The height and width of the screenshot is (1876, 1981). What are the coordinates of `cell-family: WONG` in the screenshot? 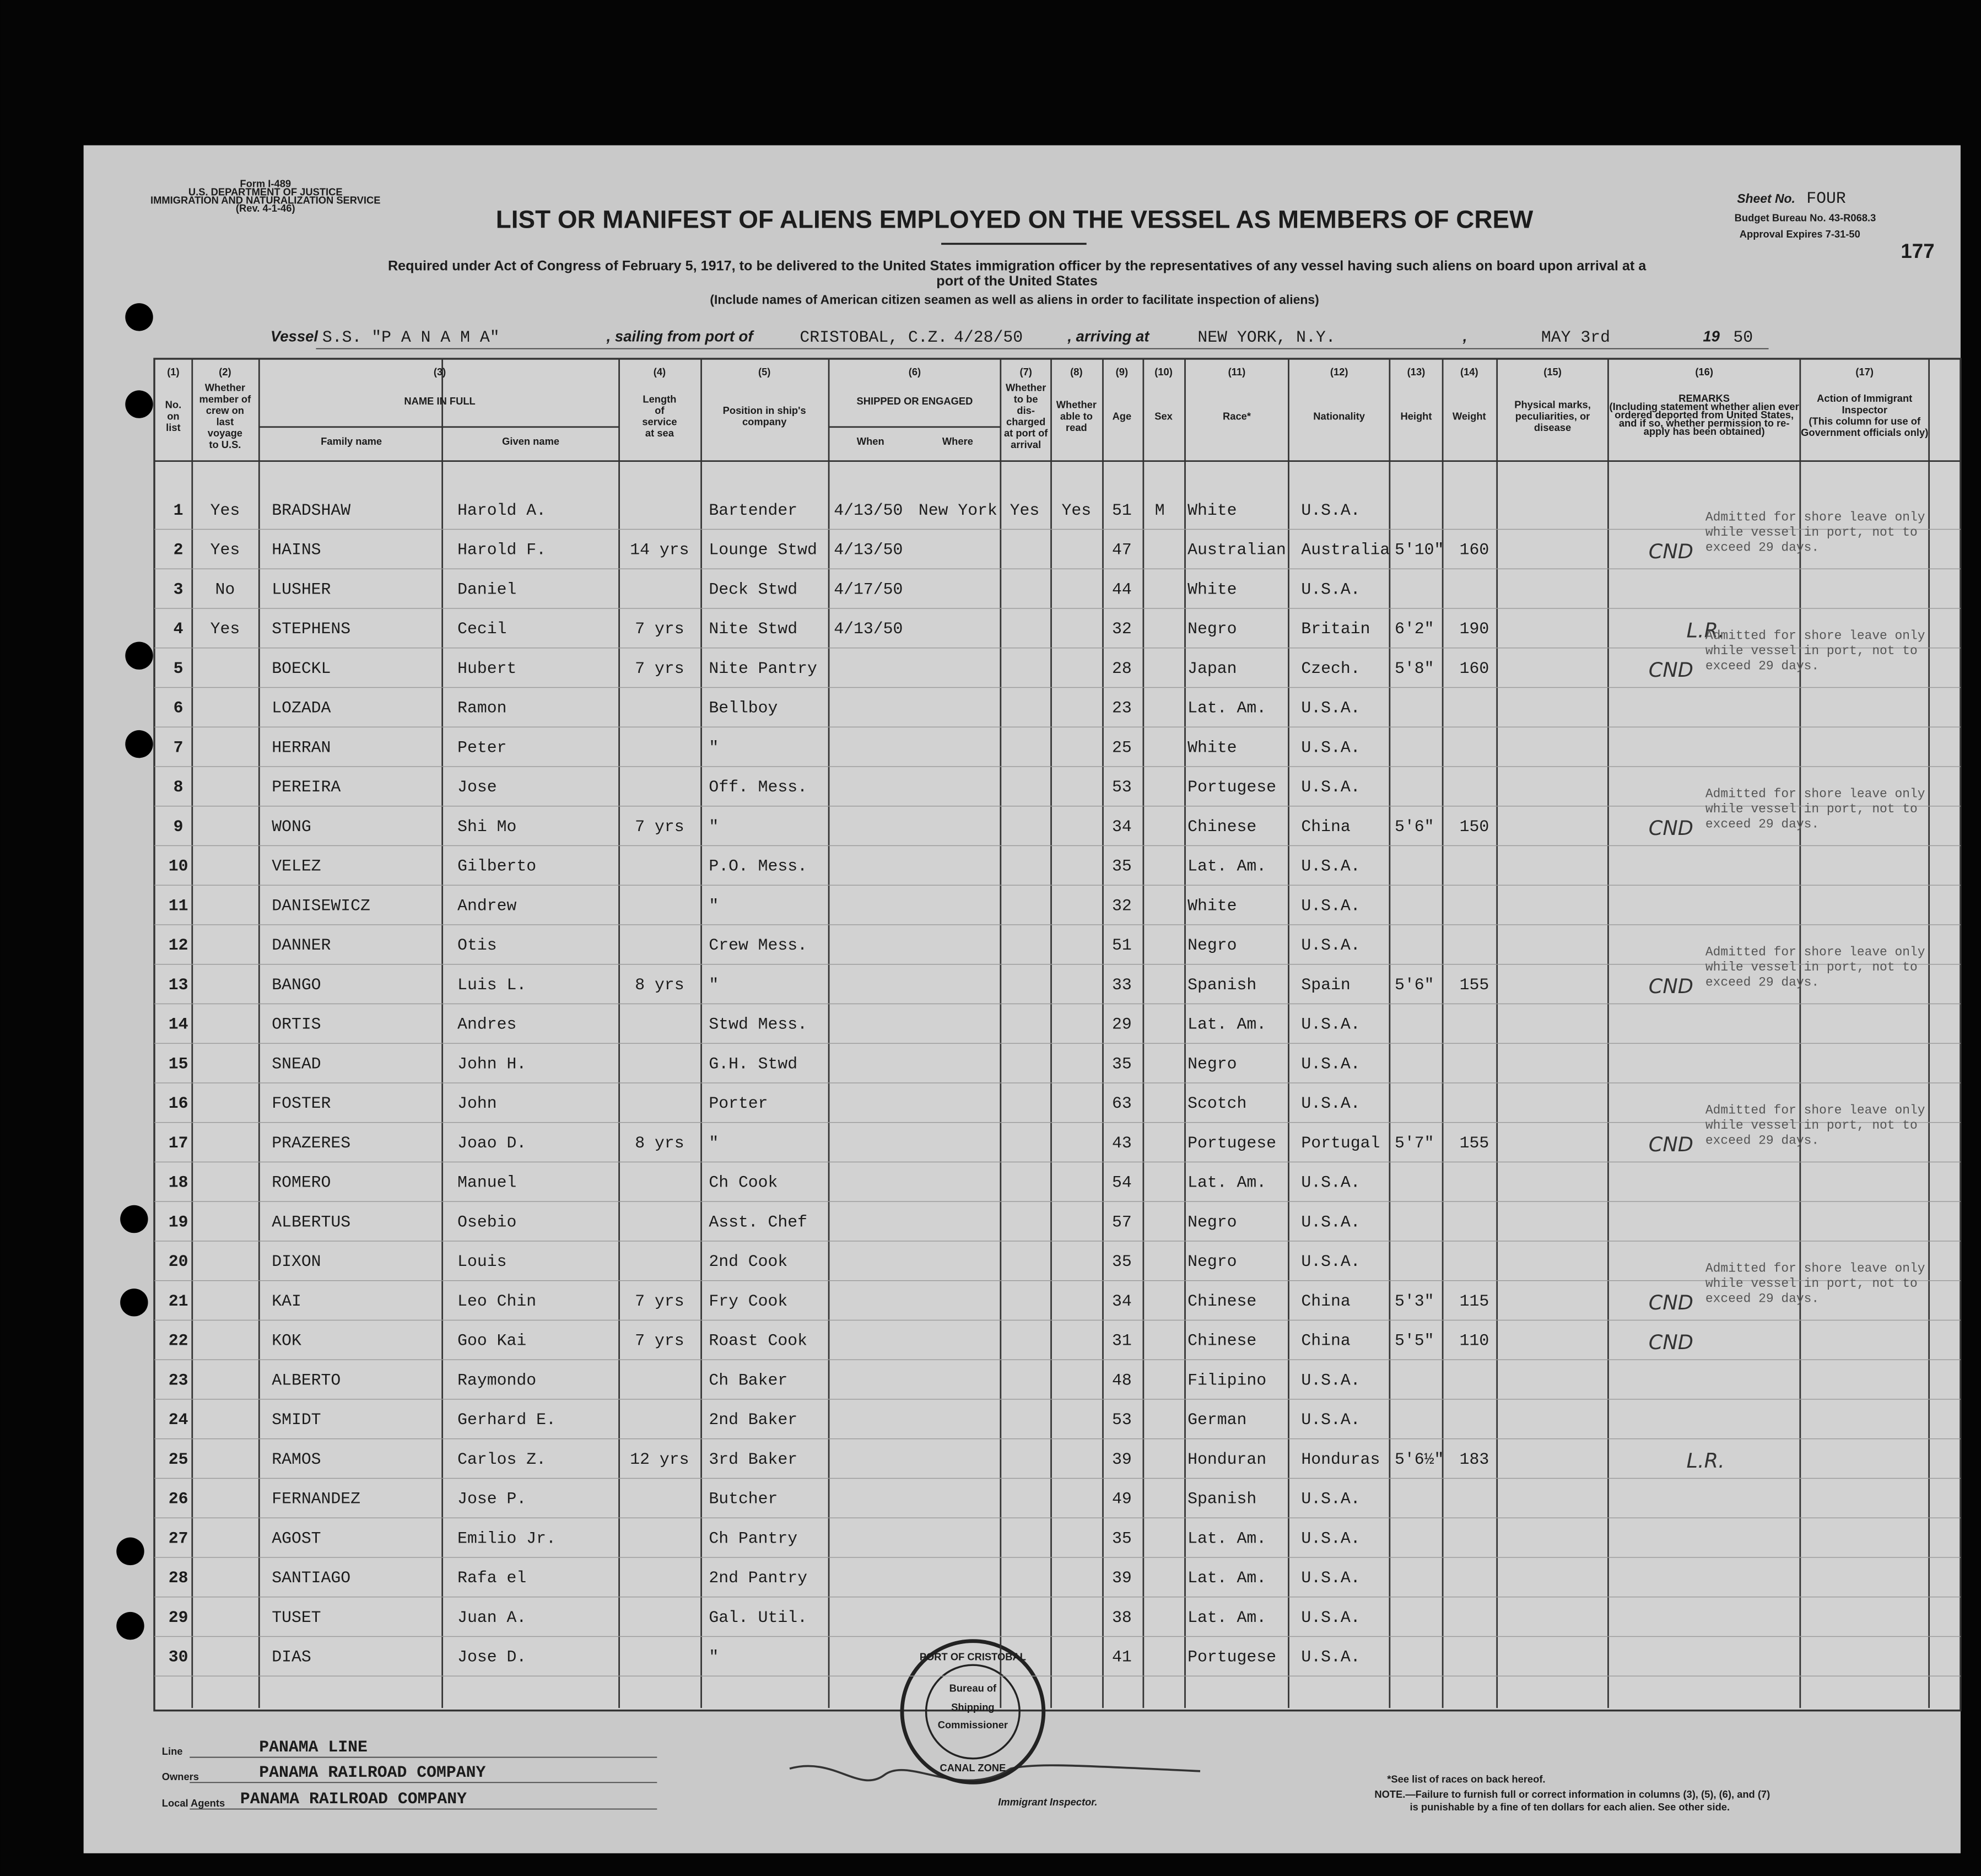 It's located at (291, 826).